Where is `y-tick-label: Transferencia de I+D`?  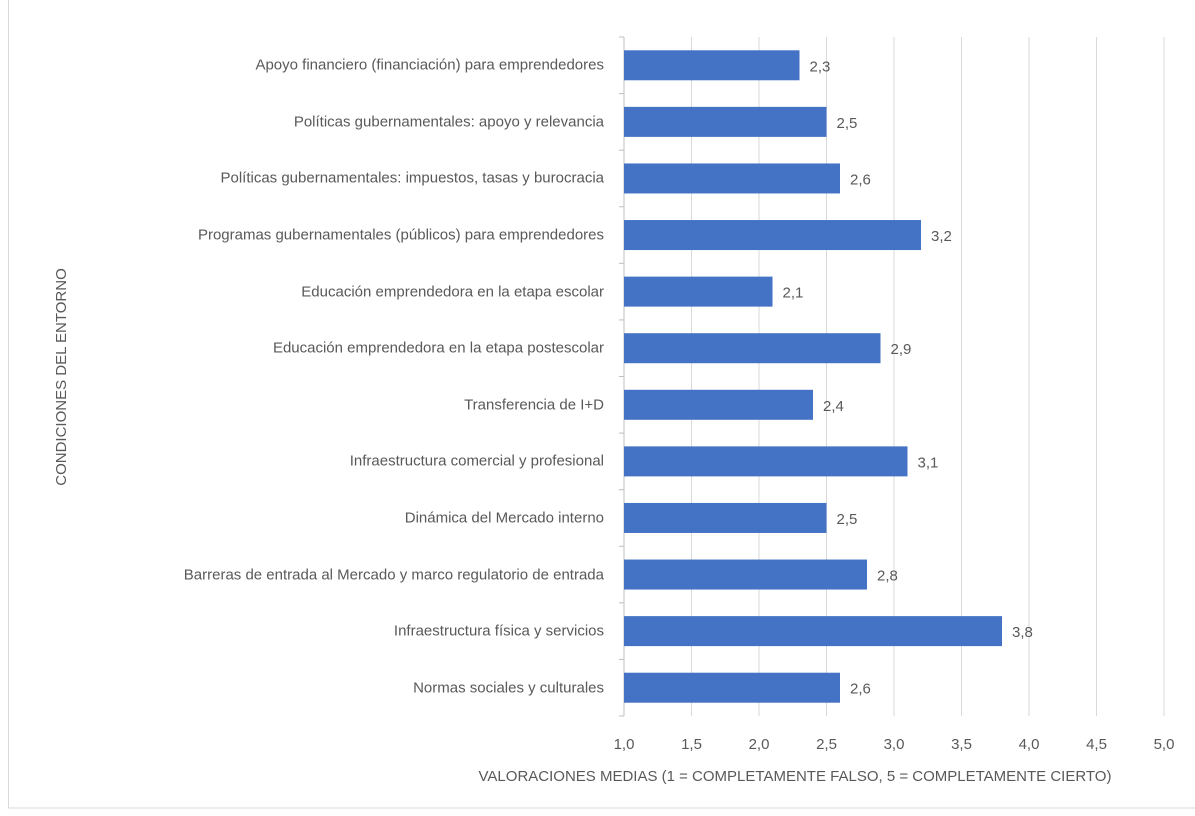
y-tick-label: Transferencia de I+D is located at coordinates (534, 405).